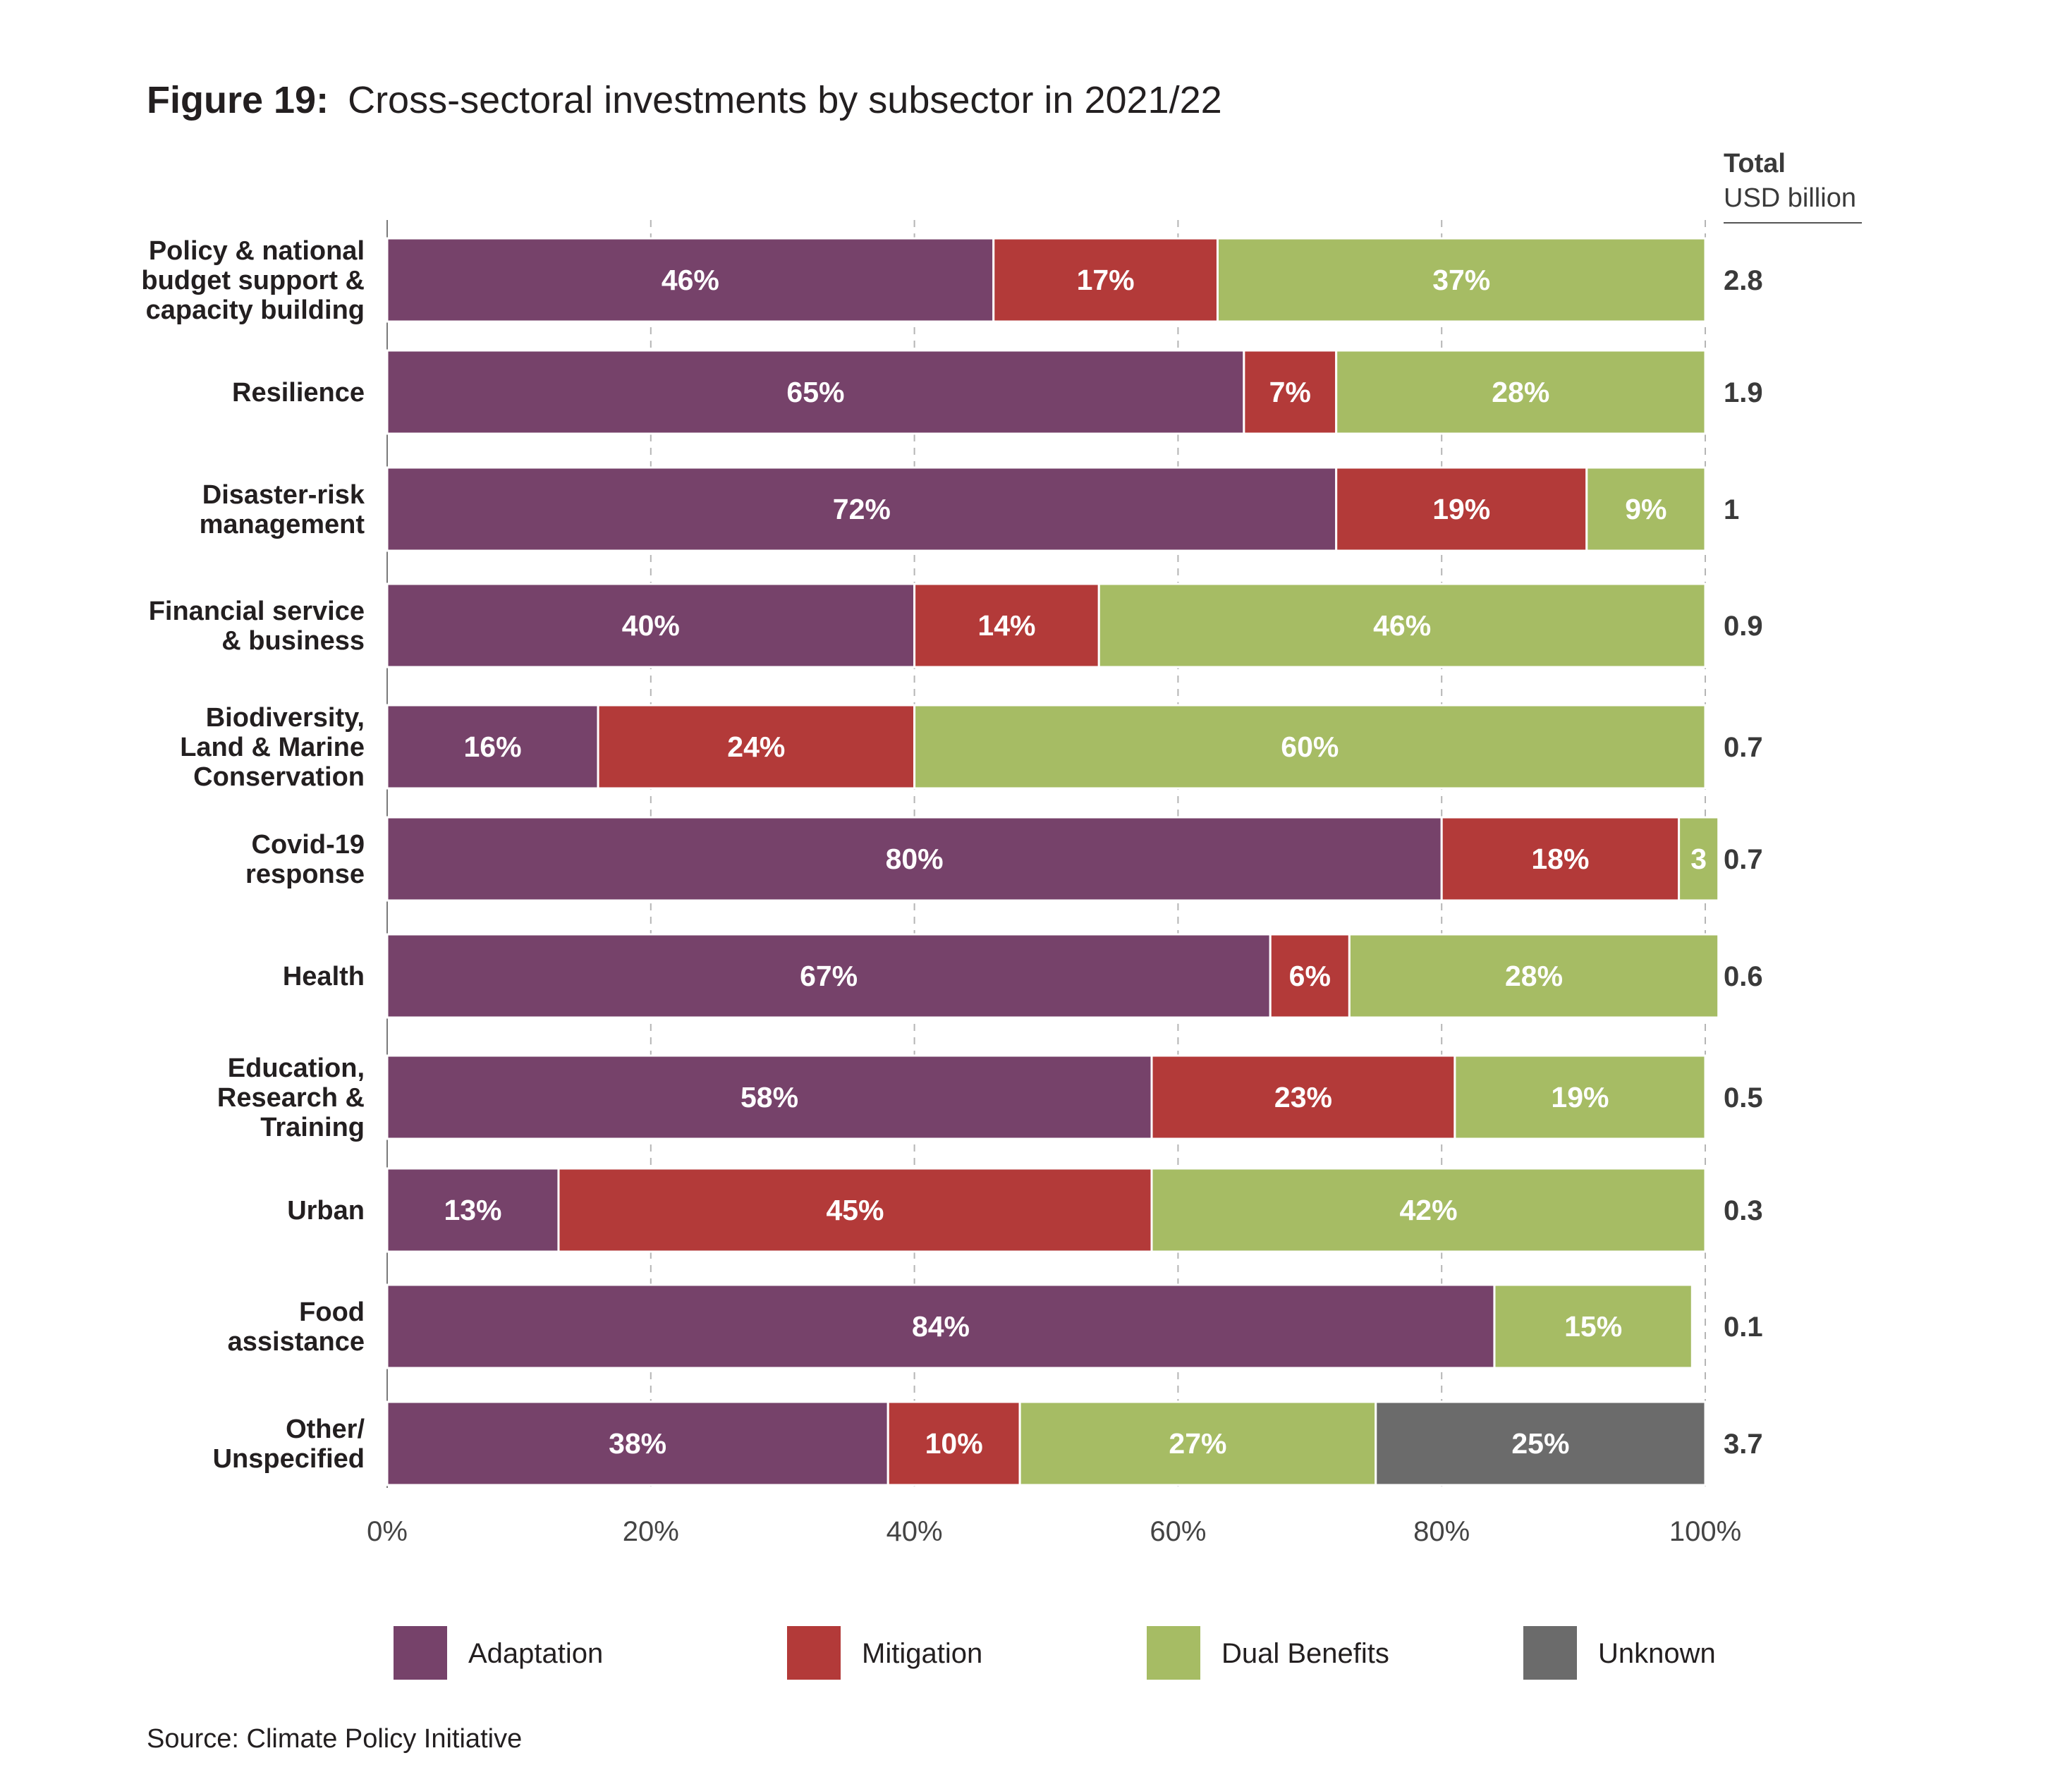 The height and width of the screenshot is (1765, 2072). What do you see at coordinates (257, 626) in the screenshot?
I see `category-label: Financial service & business` at bounding box center [257, 626].